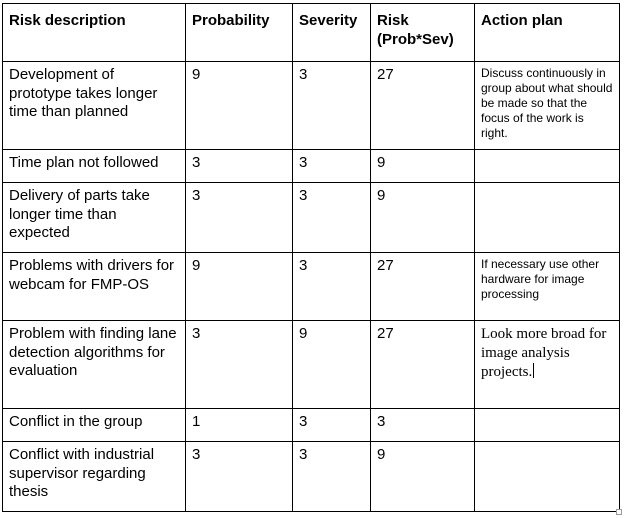 The width and height of the screenshot is (625, 518). What do you see at coordinates (422, 425) in the screenshot?
I see `cell-risk: 3` at bounding box center [422, 425].